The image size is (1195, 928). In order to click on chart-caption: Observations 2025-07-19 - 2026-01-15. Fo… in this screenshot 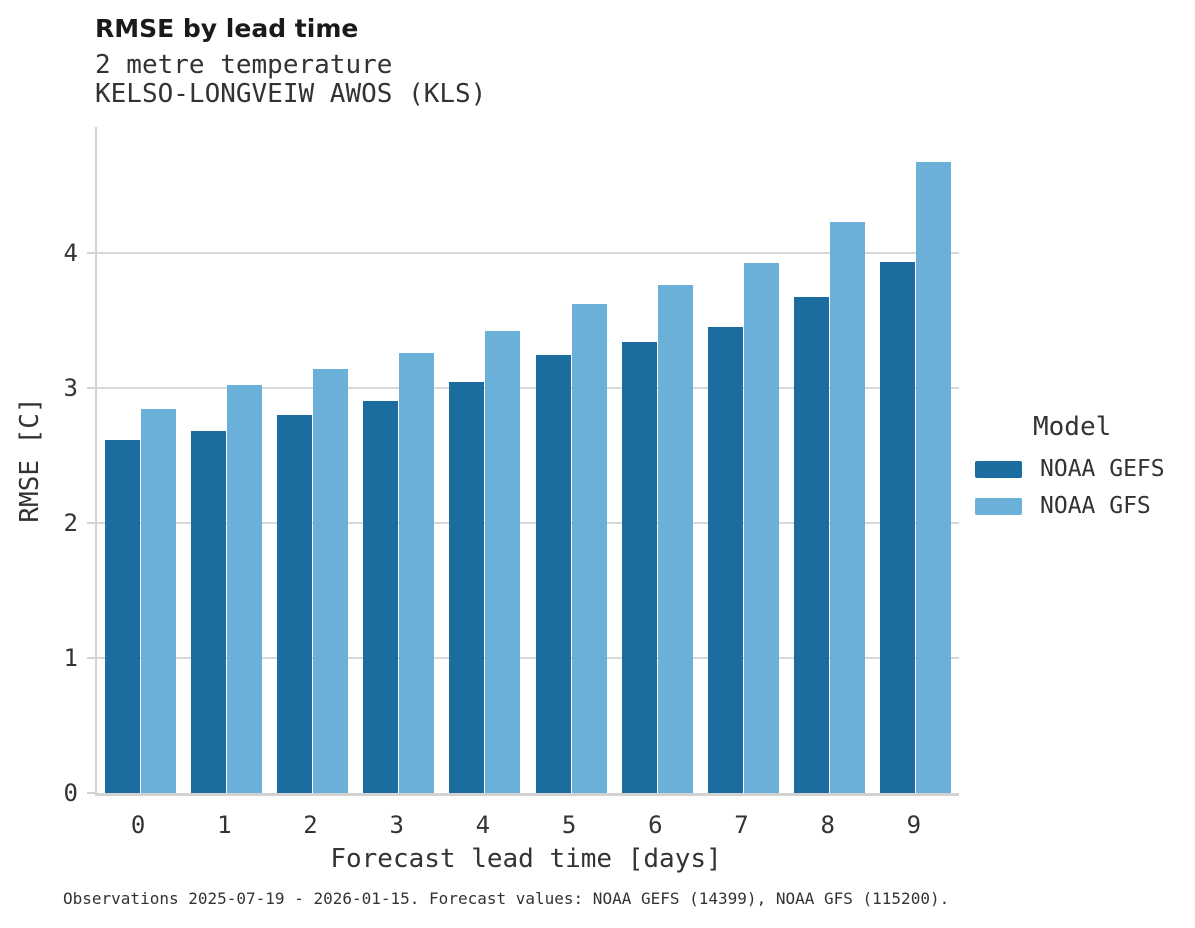, I will do `click(506, 898)`.